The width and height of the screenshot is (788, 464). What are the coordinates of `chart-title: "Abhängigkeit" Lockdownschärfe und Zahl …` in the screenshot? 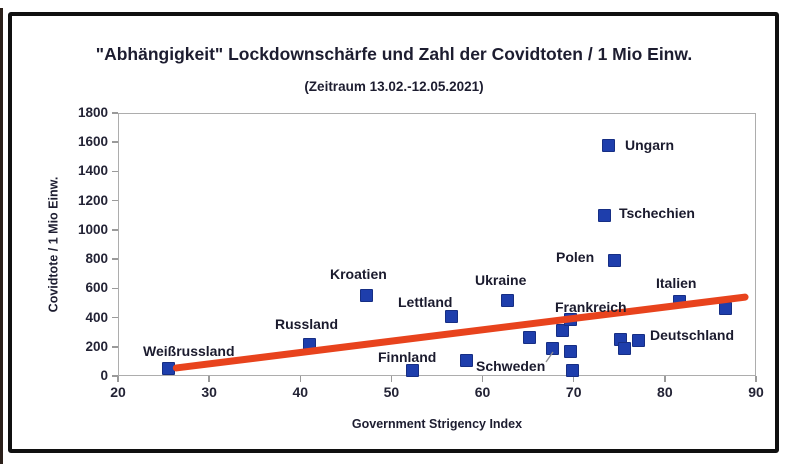 It's located at (394, 54).